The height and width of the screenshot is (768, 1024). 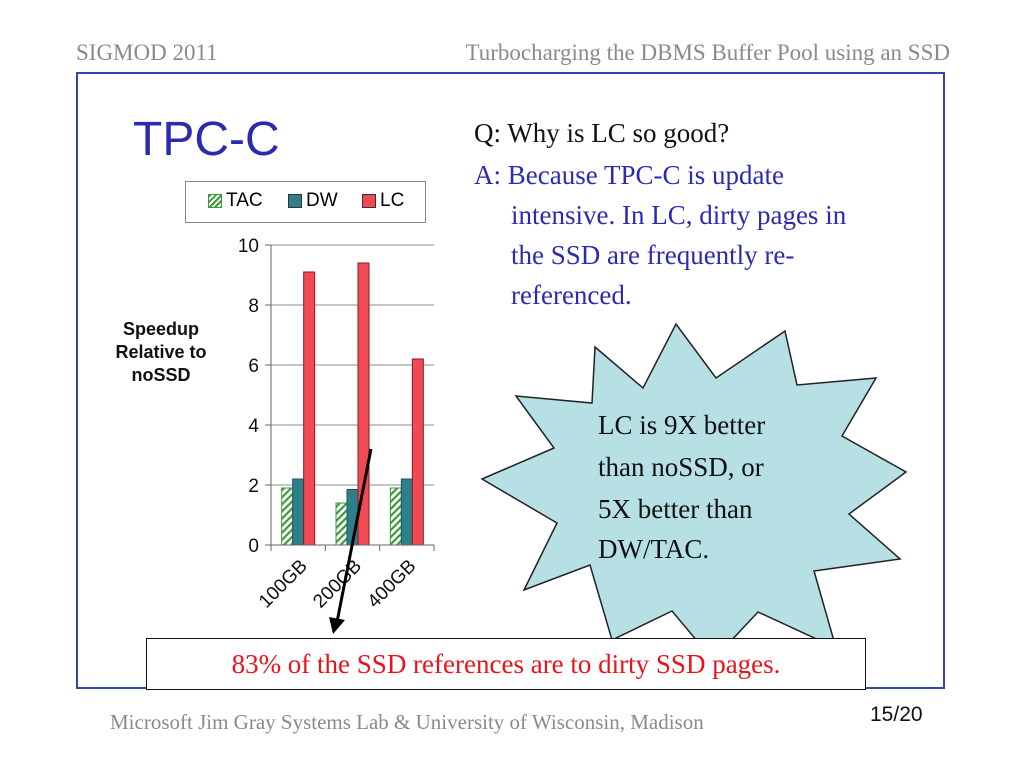 I want to click on y-tick-label: 4, so click(x=253, y=426).